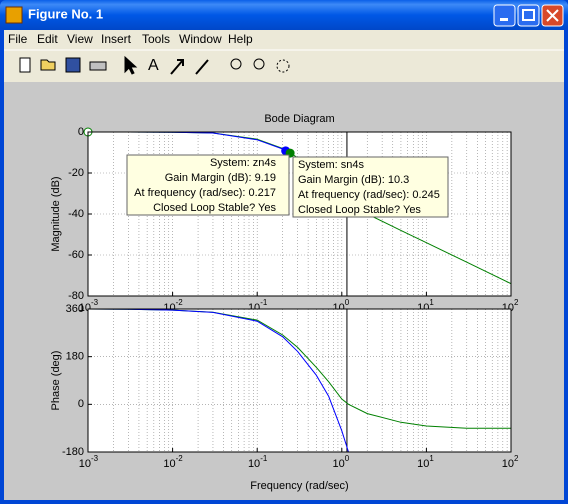 This screenshot has height=504, width=568. Describe the element at coordinates (156, 39) in the screenshot. I see `menu-item: Tools` at that location.